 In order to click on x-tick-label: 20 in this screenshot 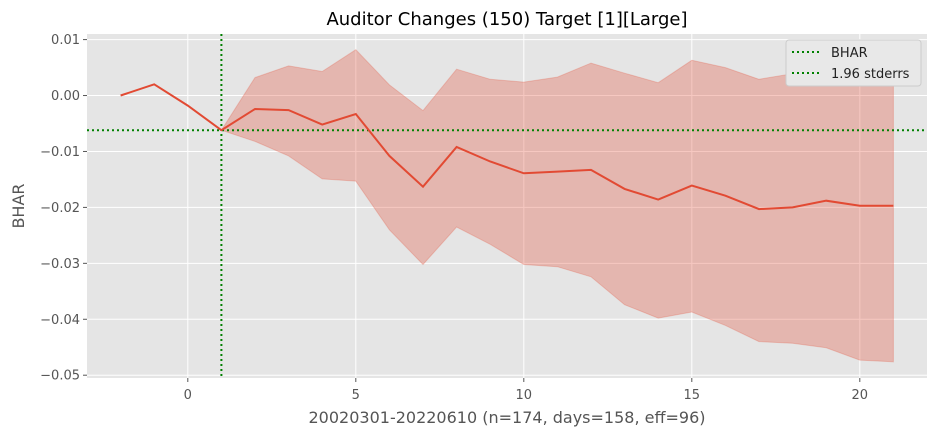, I will do `click(860, 395)`.